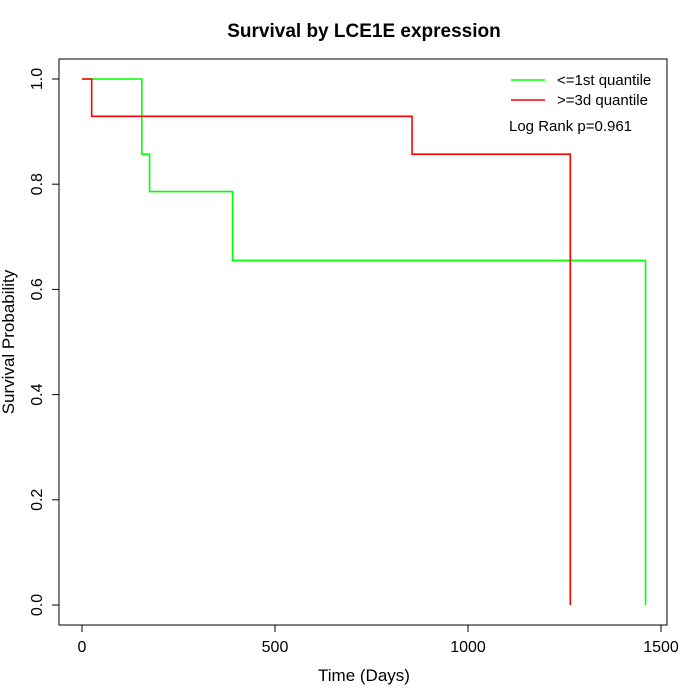  I want to click on y-tick-label: 0.6, so click(37, 289).